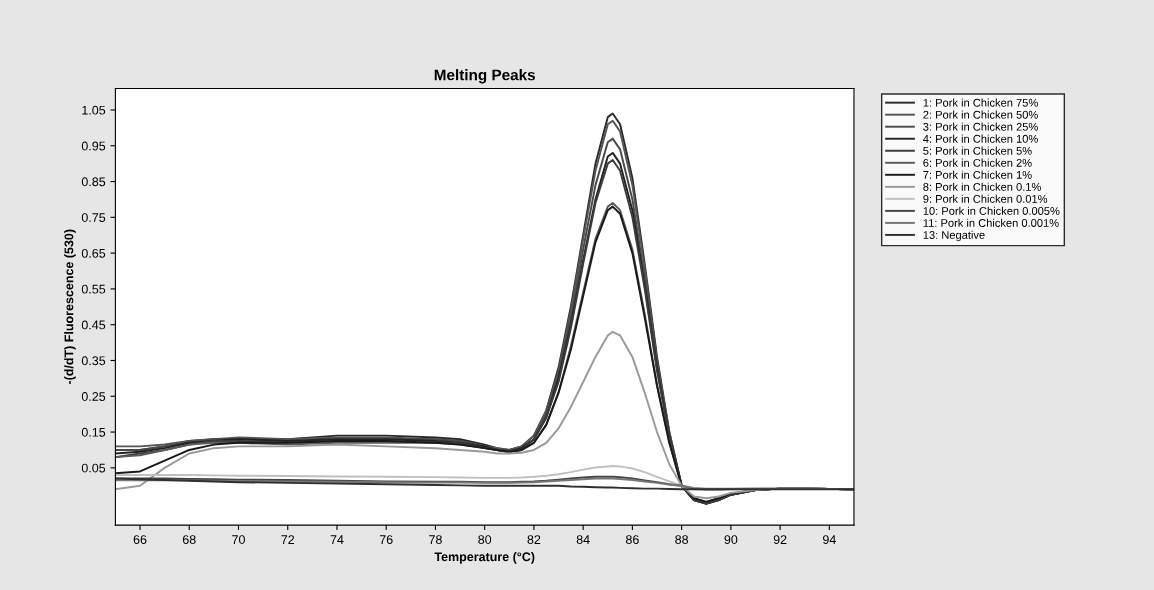 The width and height of the screenshot is (1154, 590). I want to click on y-tick-label: 0.75, so click(93, 217).